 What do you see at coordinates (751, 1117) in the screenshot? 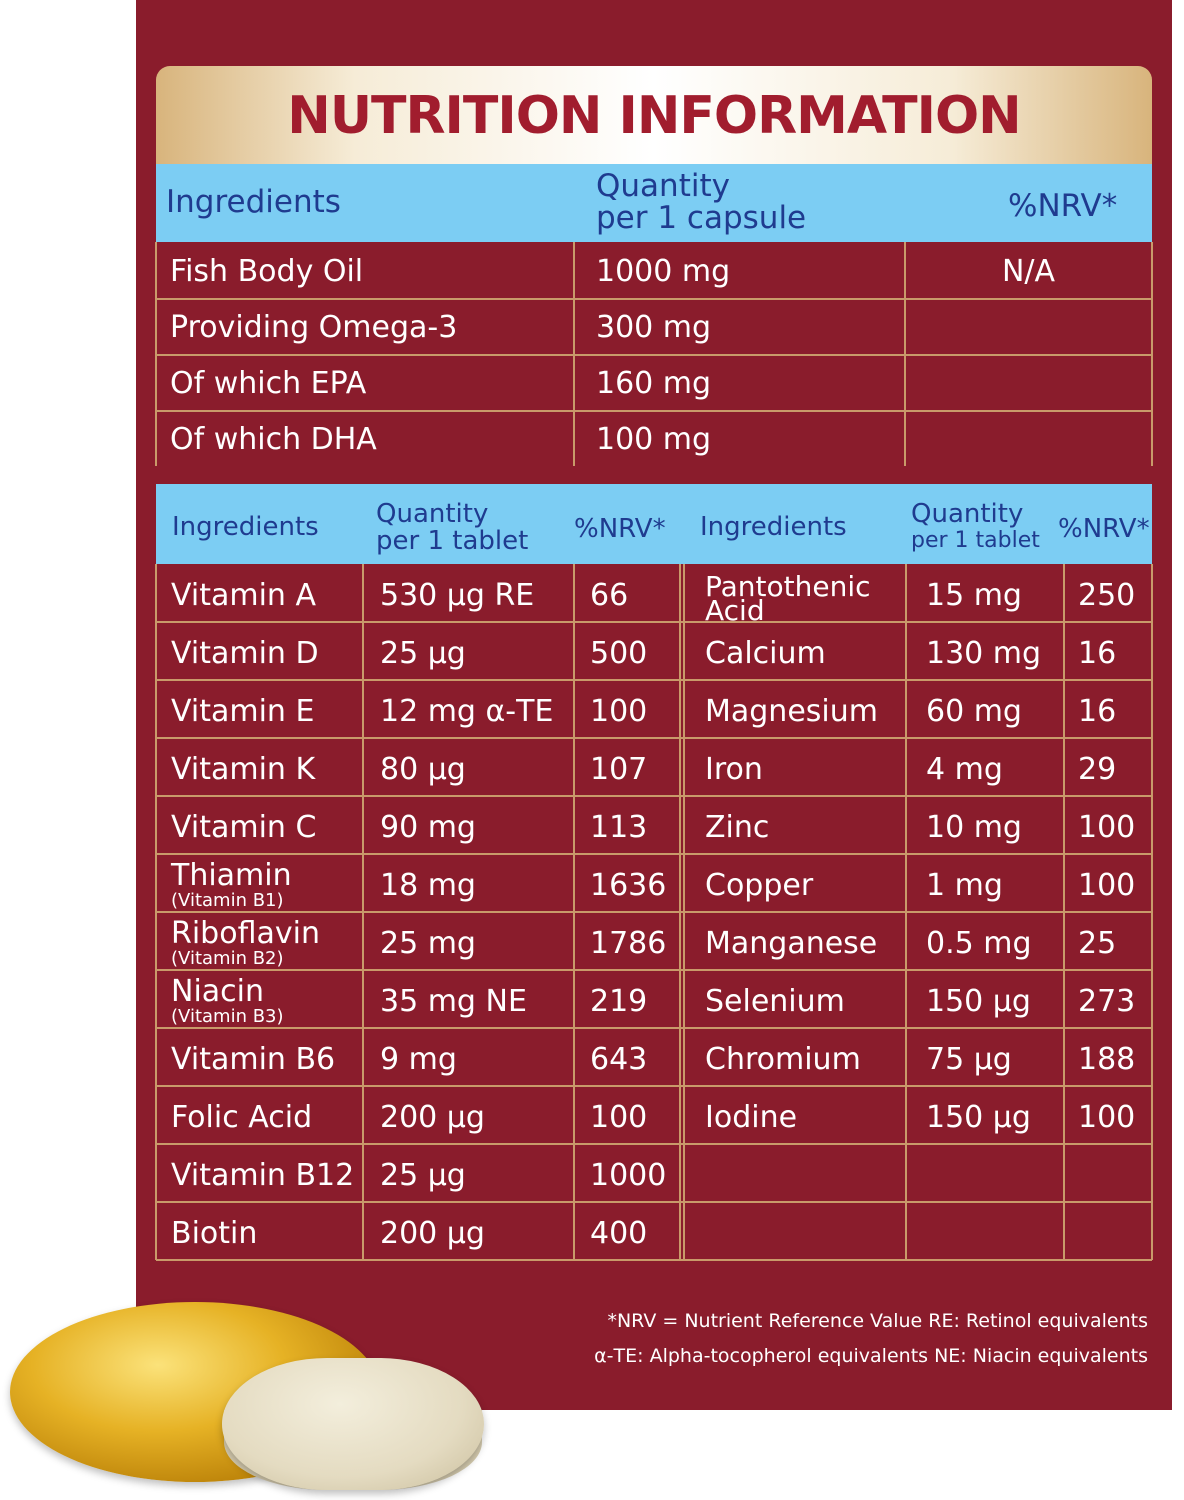
I see `mineral-name: Iodine` at bounding box center [751, 1117].